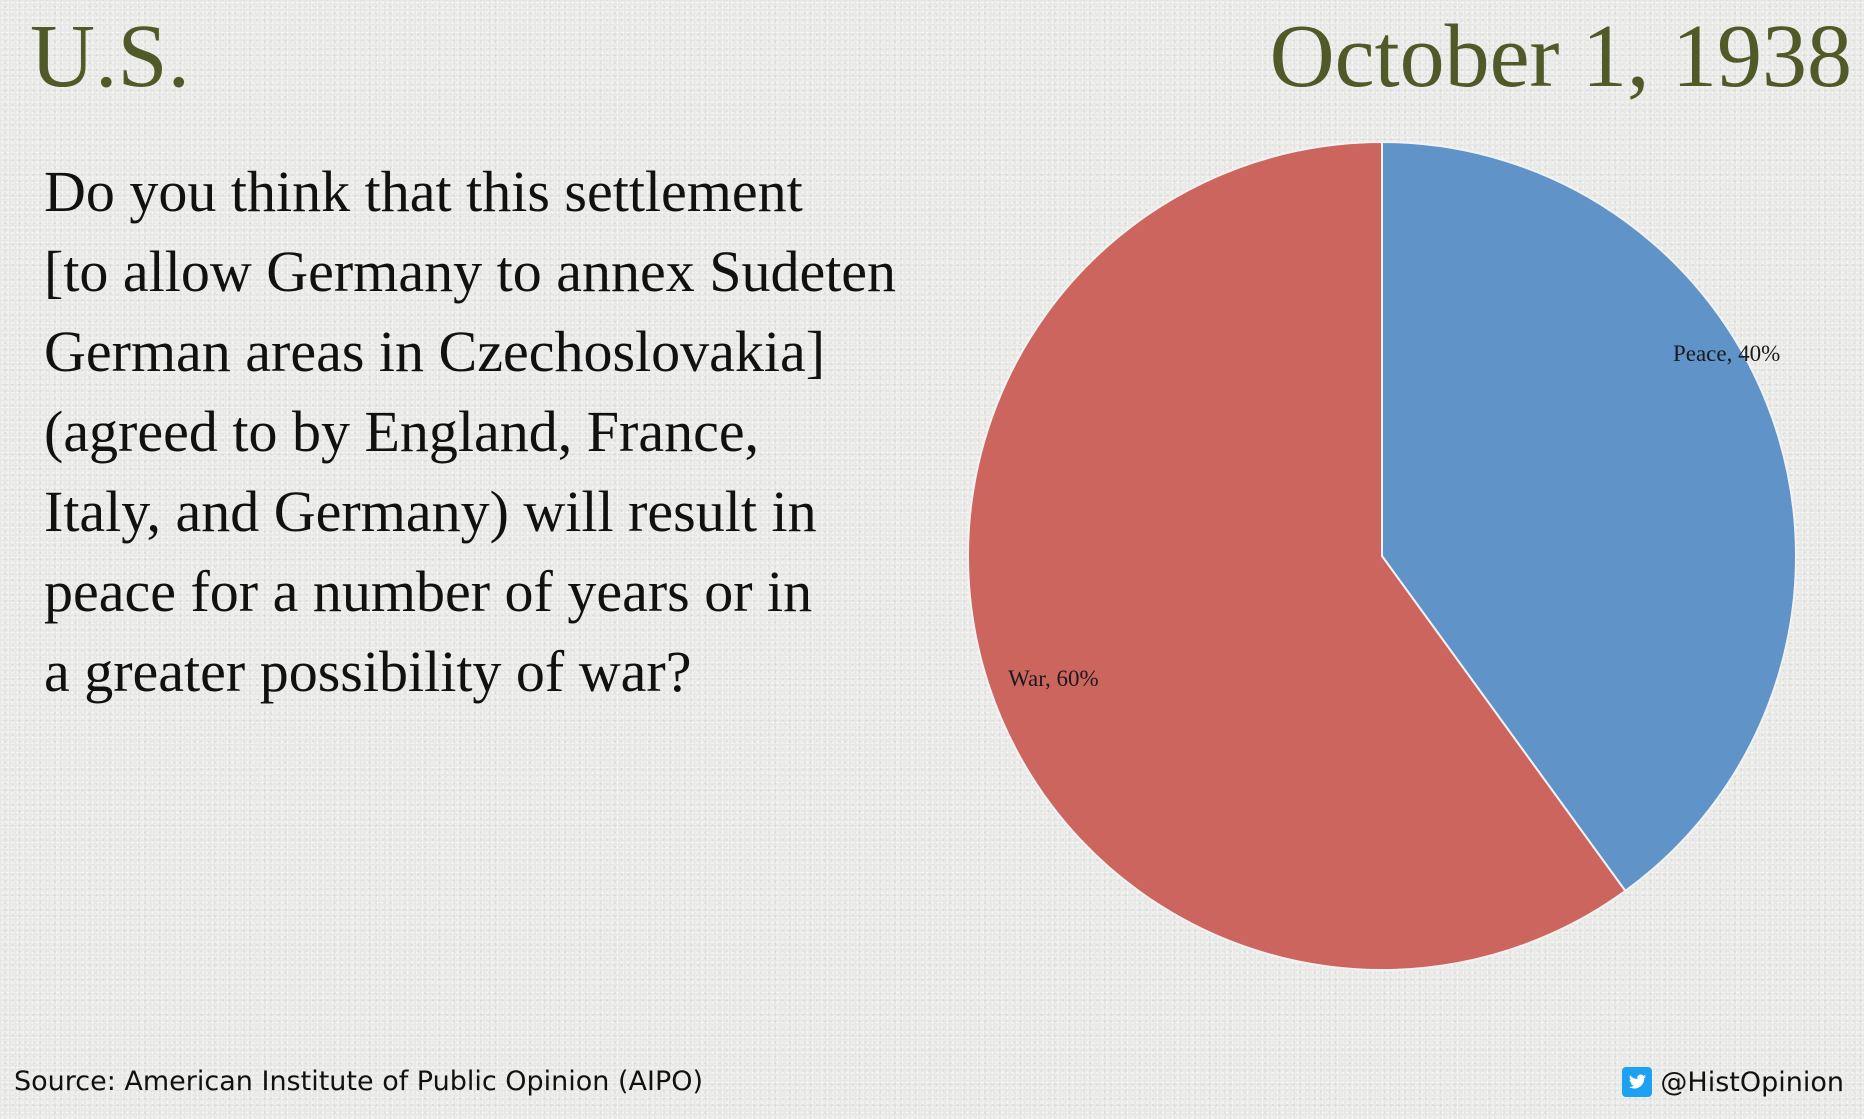 The height and width of the screenshot is (1119, 1864). I want to click on handle-label: @HistOpinion, so click(1752, 1082).